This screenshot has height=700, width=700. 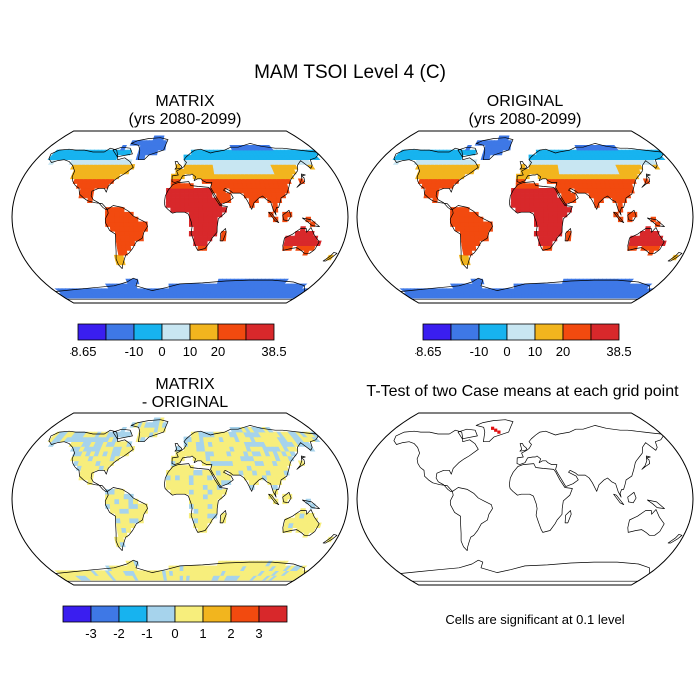 I want to click on map-border, so click(x=525, y=217).